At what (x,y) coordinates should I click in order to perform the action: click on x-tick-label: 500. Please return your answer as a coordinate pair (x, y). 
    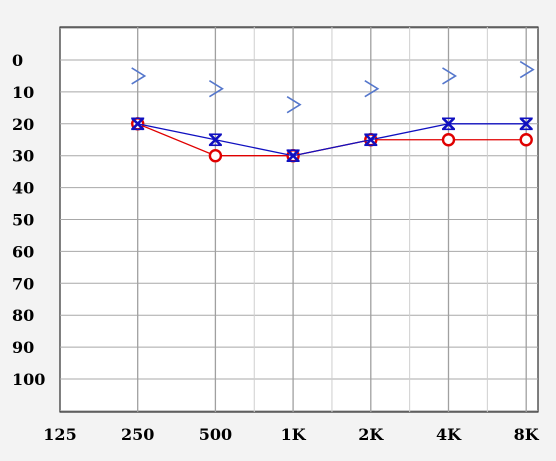
    Looking at the image, I should click on (215, 434).